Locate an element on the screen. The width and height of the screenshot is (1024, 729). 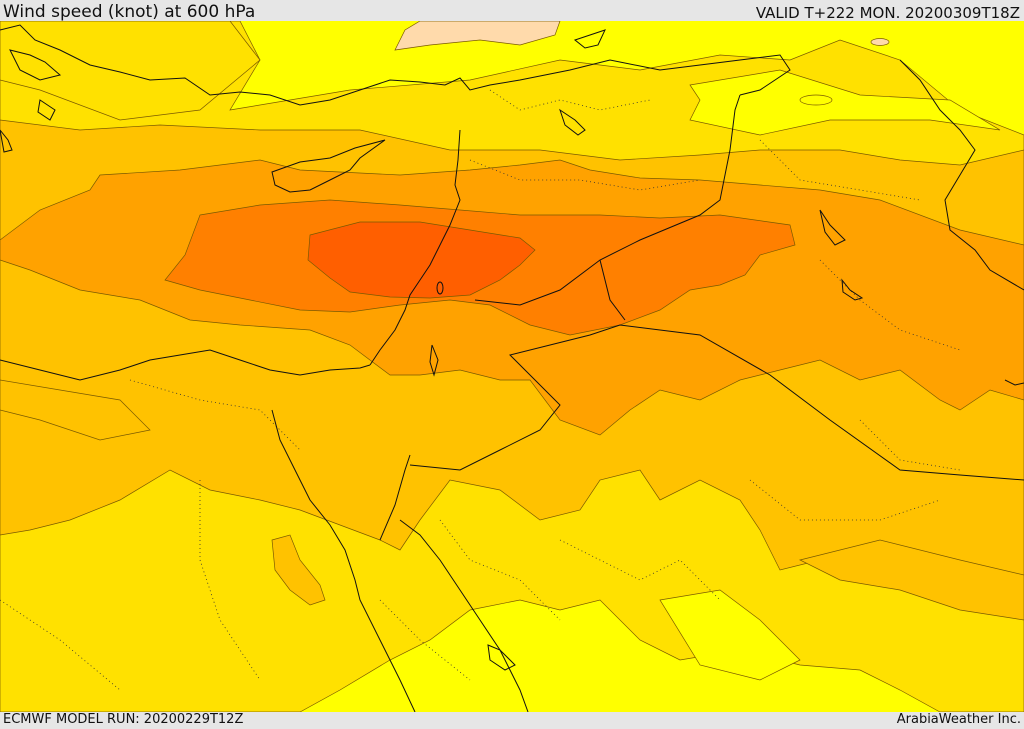
peach-patch is located at coordinates (477, 36).